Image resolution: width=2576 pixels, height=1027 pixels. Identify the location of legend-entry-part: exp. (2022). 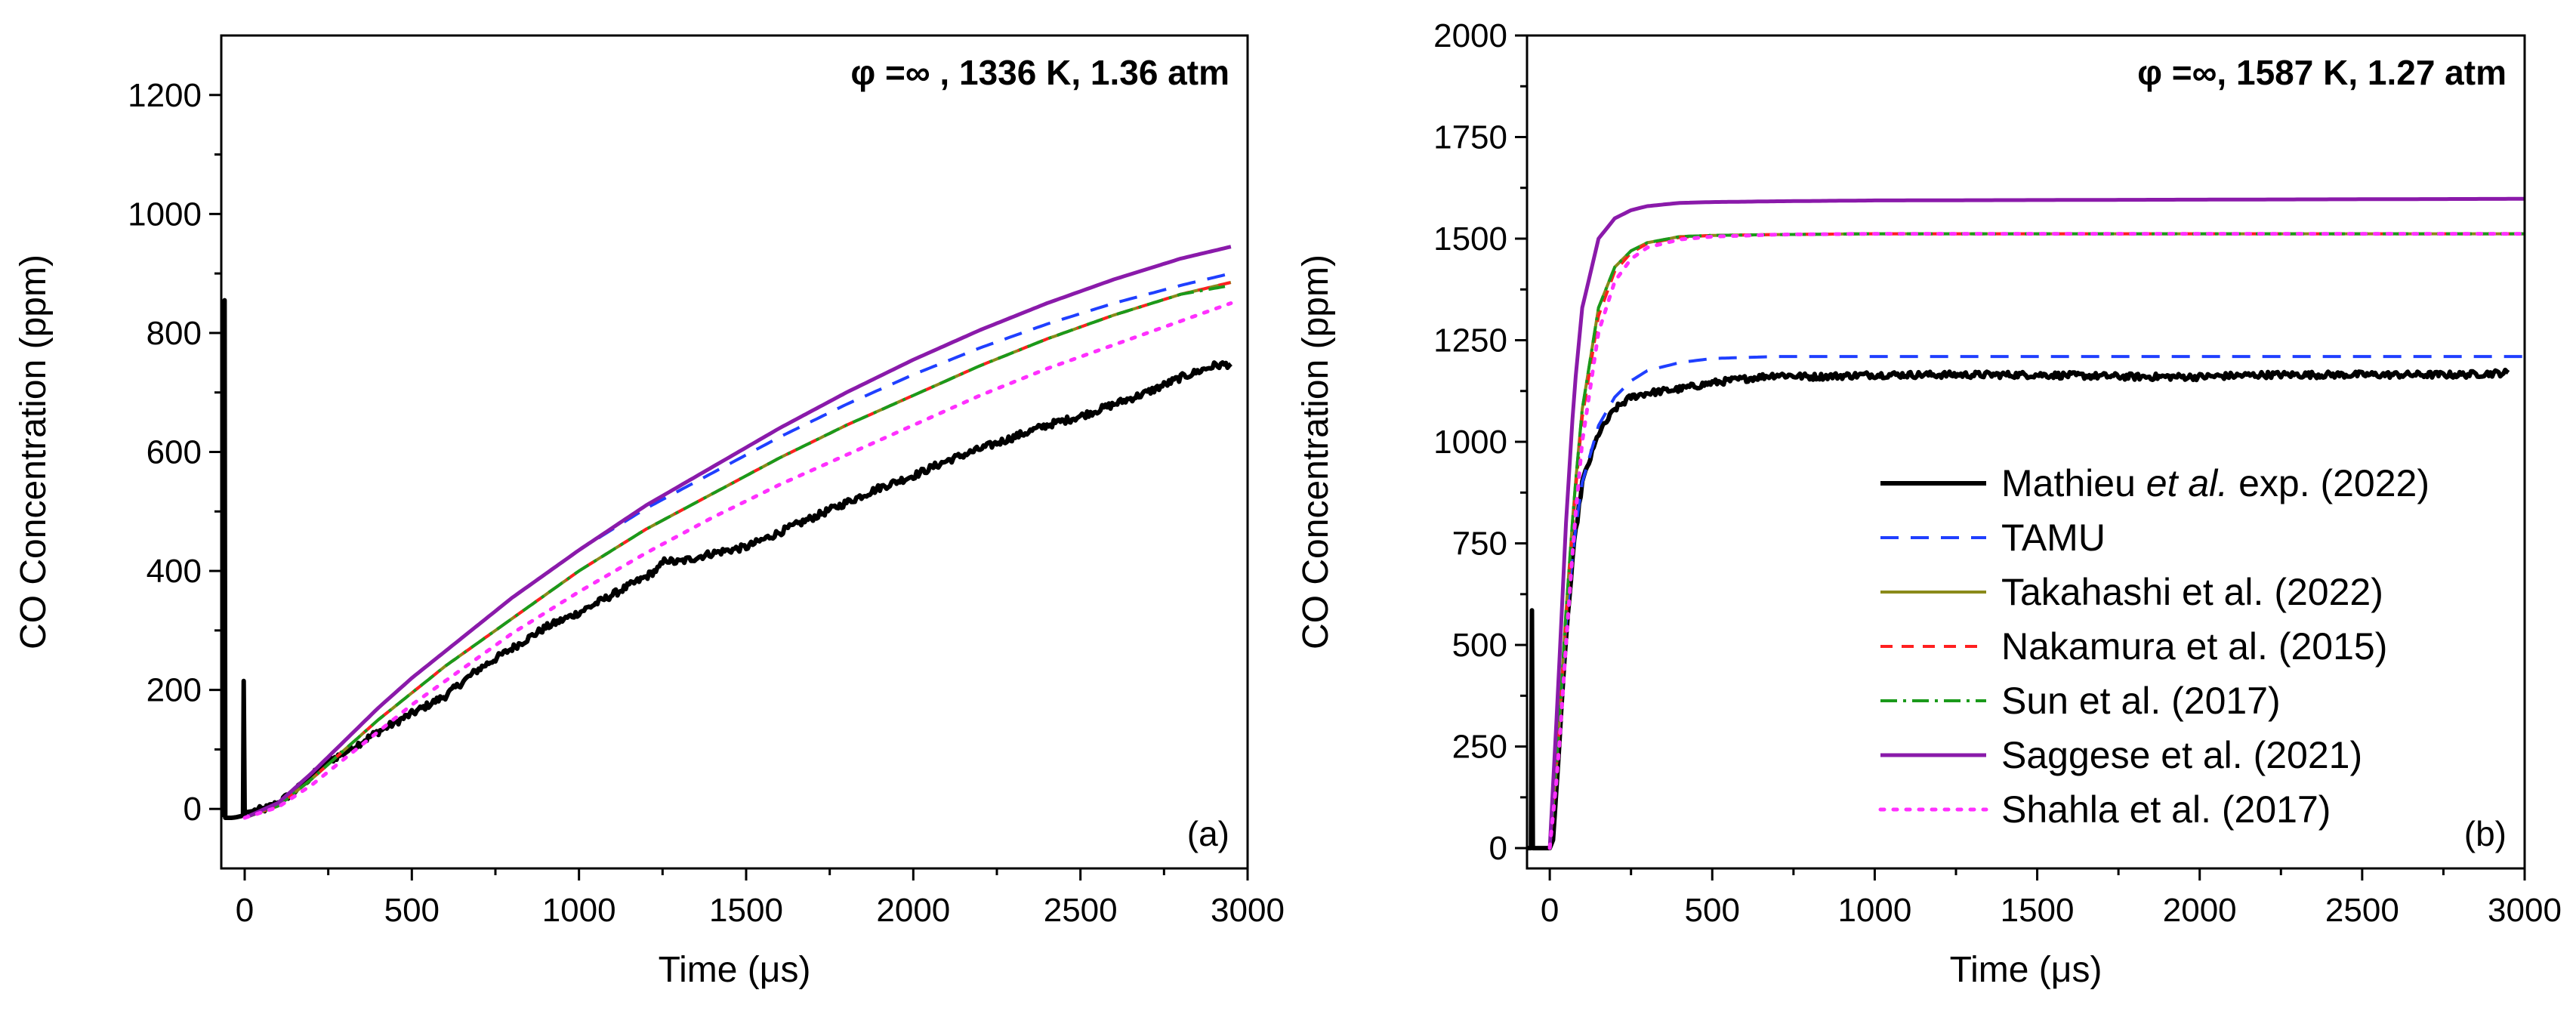
(2328, 483).